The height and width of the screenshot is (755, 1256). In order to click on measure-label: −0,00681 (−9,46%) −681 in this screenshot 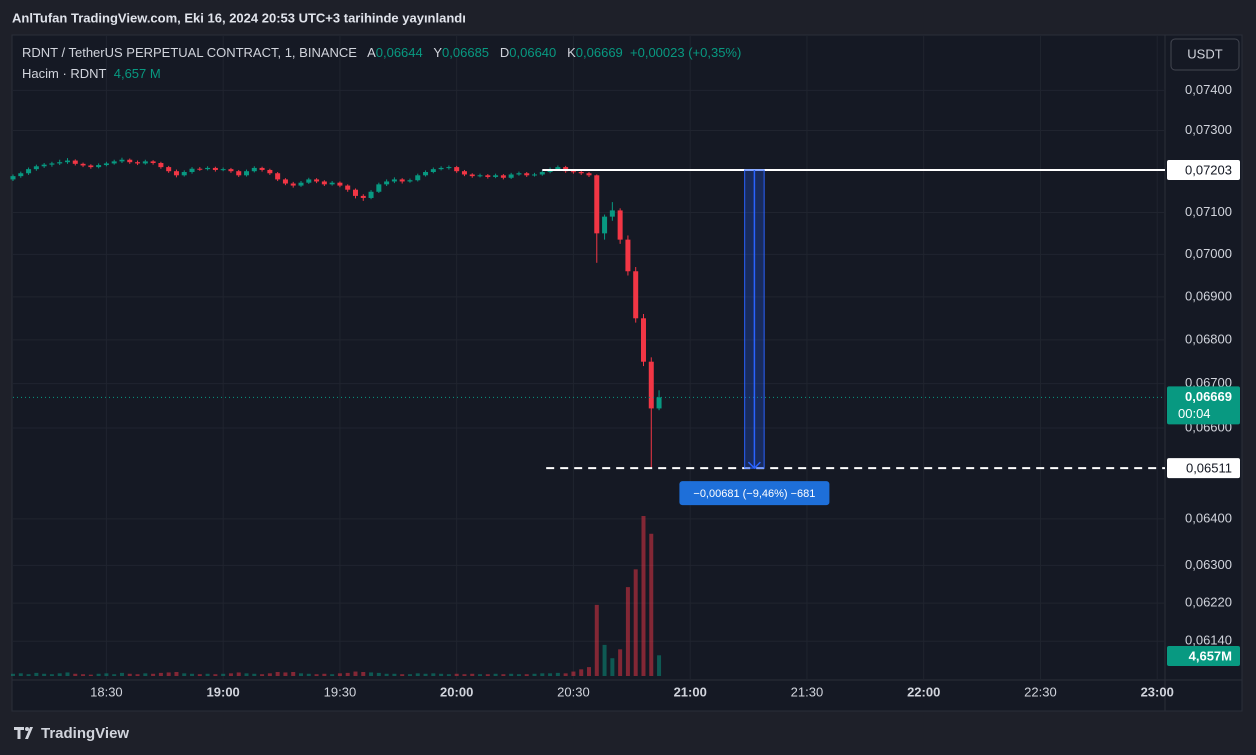, I will do `click(754, 494)`.